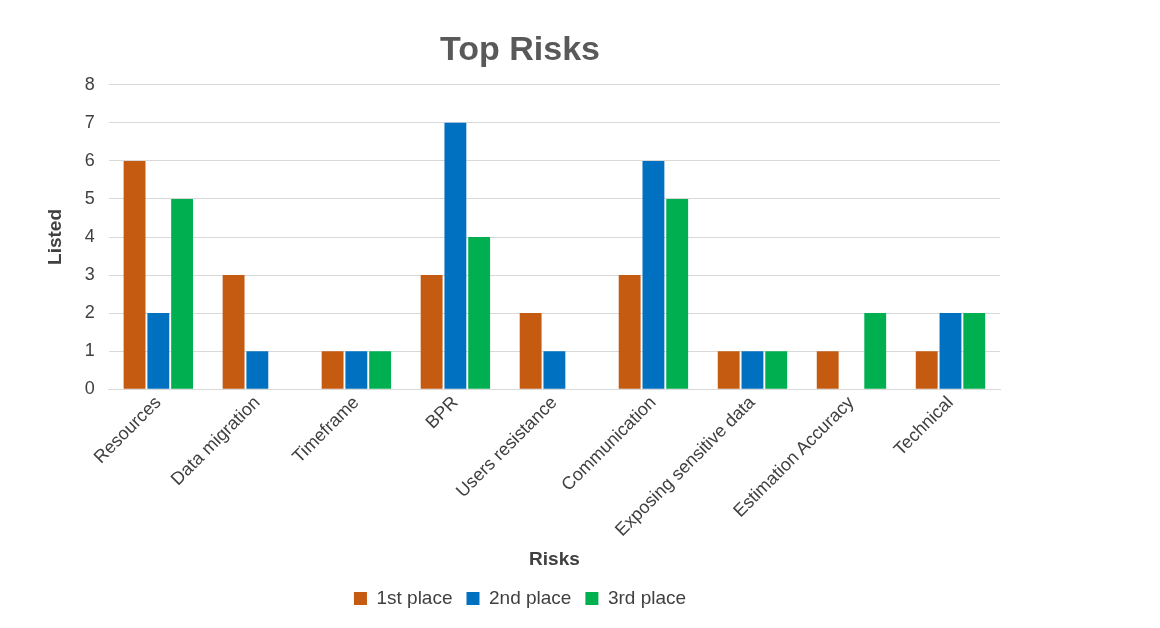 This screenshot has height=628, width=1160. Describe the element at coordinates (89, 388) in the screenshot. I see `y-tick-label: 0` at that location.